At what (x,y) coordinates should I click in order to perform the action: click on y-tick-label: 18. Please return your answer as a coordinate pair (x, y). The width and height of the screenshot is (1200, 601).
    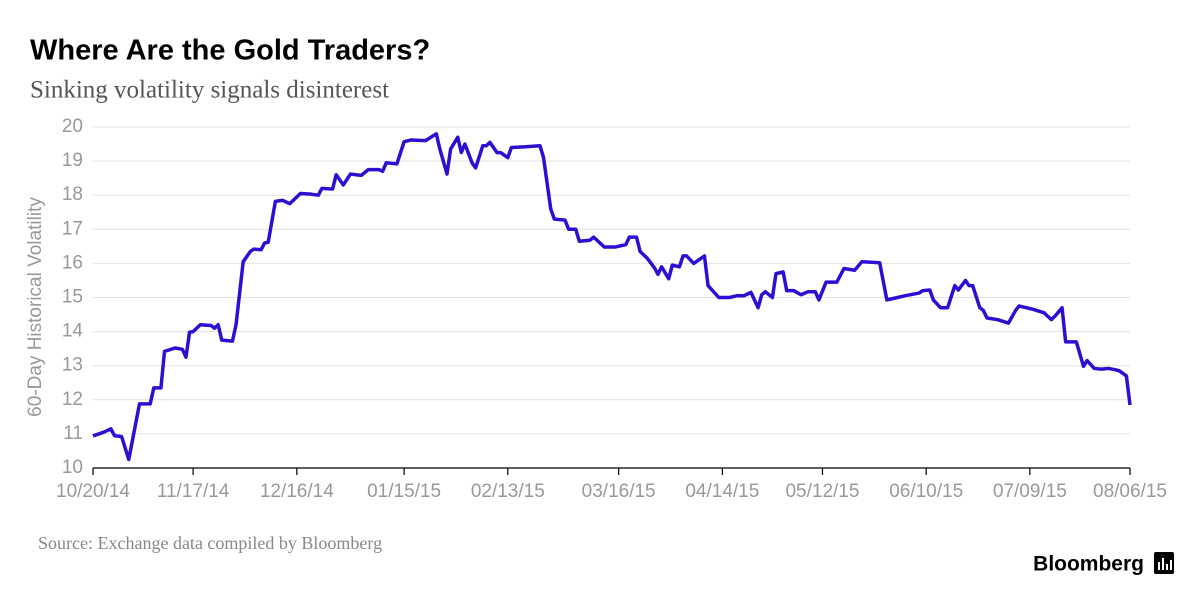
    Looking at the image, I should click on (72, 194).